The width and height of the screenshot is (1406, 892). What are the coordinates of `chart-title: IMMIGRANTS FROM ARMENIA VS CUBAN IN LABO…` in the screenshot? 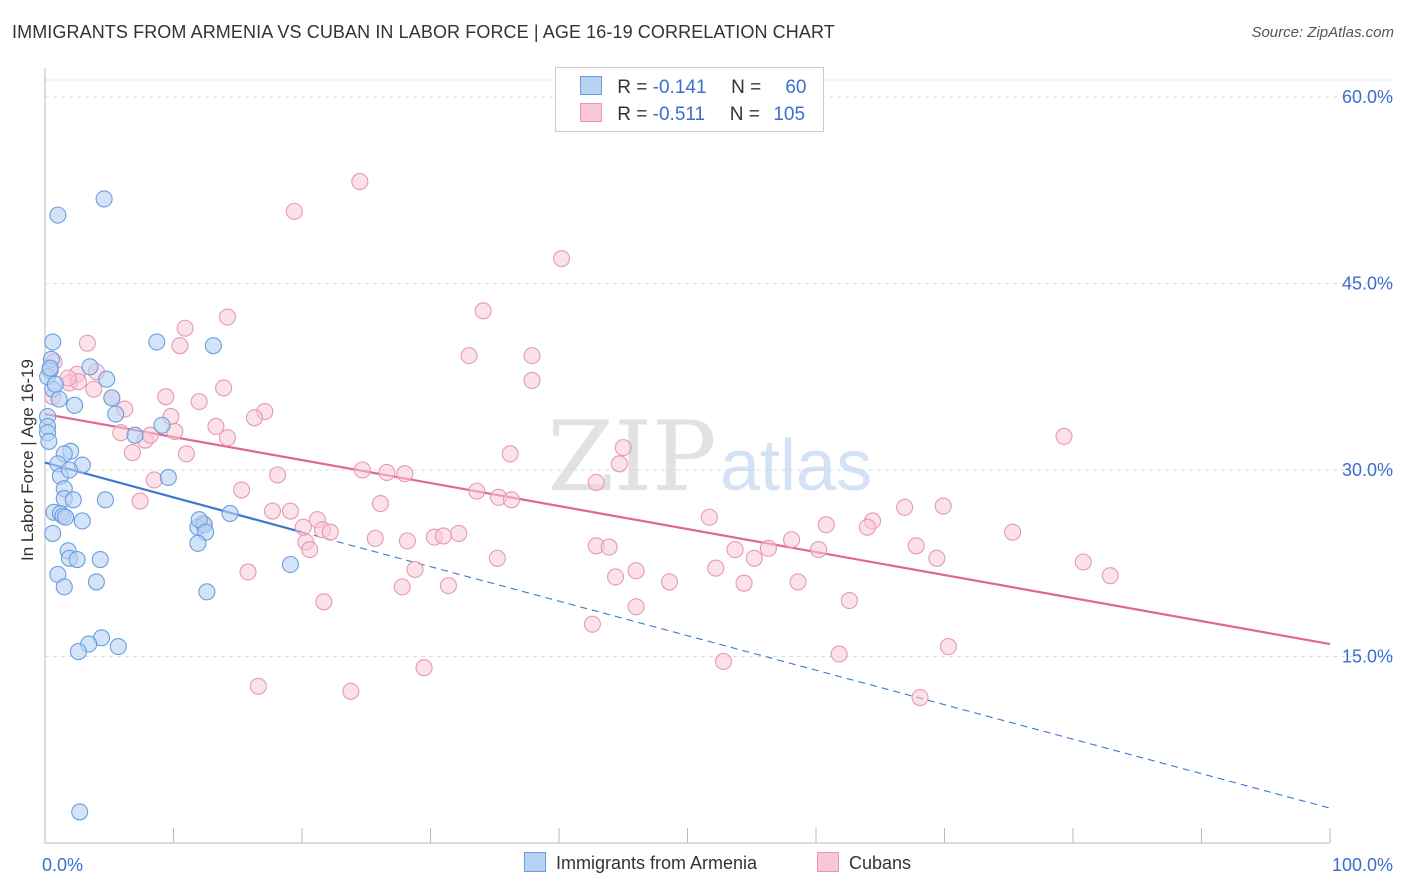 It's located at (423, 32).